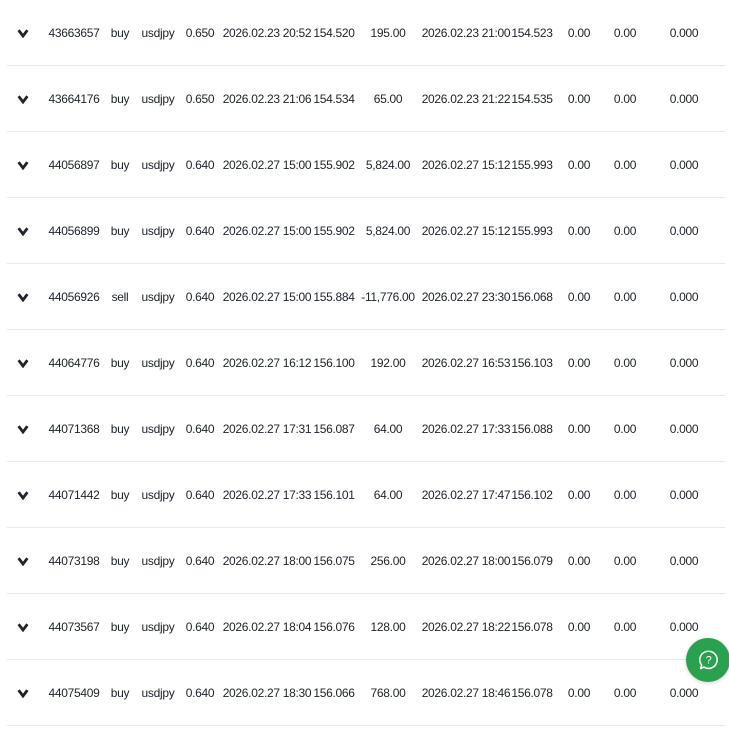  What do you see at coordinates (267, 33) in the screenshot?
I see `open-time-cell: 2026.02.23 20:52` at bounding box center [267, 33].